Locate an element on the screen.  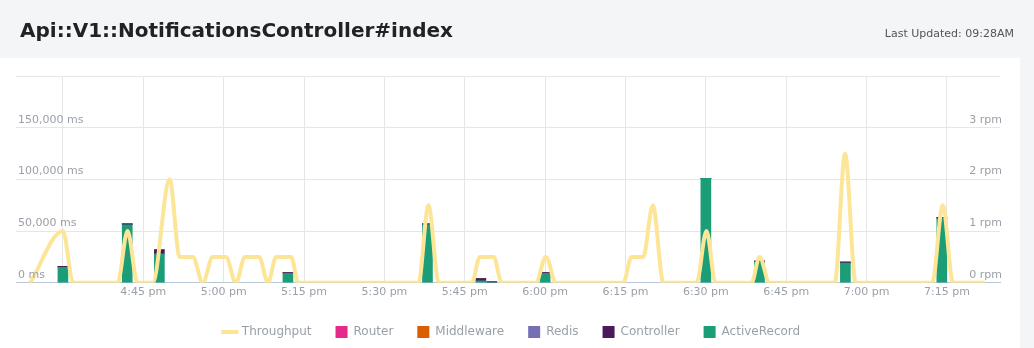
legend-label: Controller is located at coordinates (650, 331).